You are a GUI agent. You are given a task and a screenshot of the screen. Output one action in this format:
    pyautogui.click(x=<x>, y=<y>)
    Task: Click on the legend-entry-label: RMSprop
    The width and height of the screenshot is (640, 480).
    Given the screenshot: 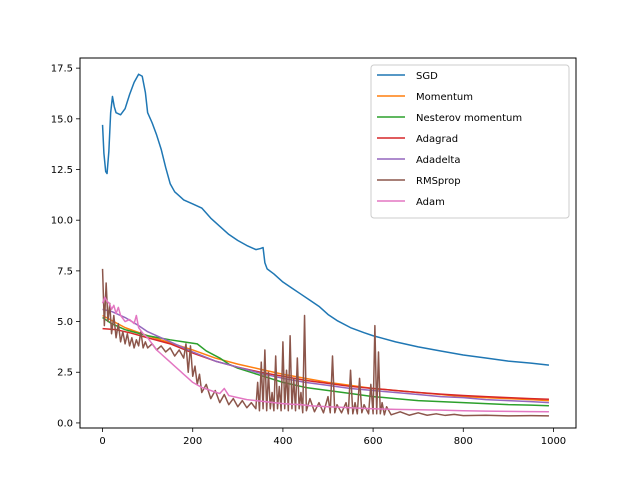 What is the action you would take?
    pyautogui.click(x=438, y=181)
    